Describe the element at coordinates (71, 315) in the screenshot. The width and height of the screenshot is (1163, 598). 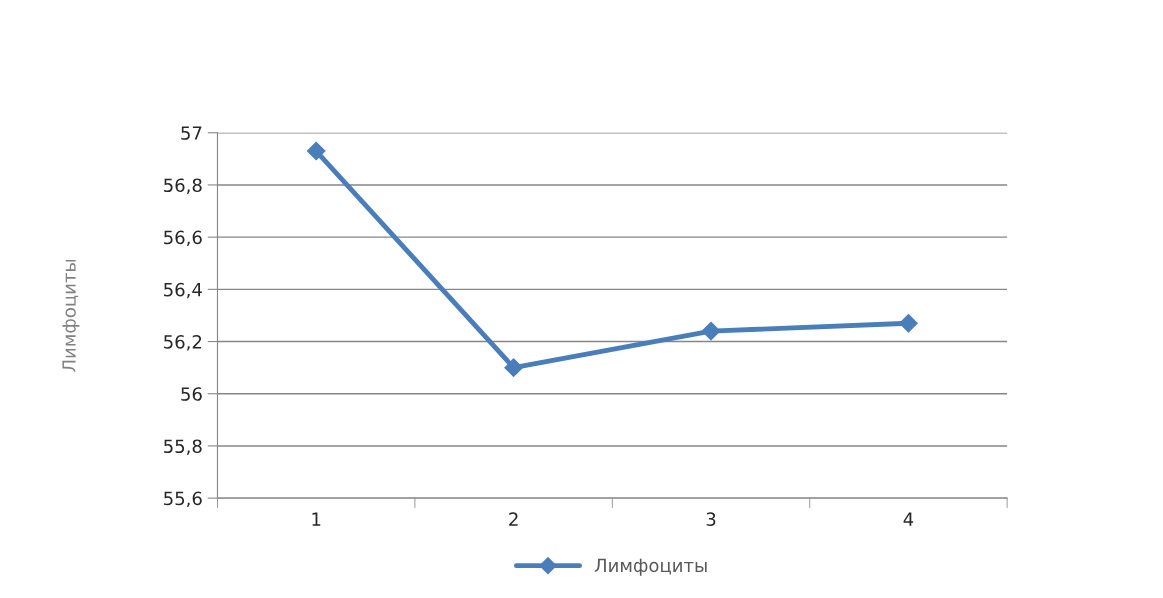
I see `y-axis-title: Лимфоциты` at that location.